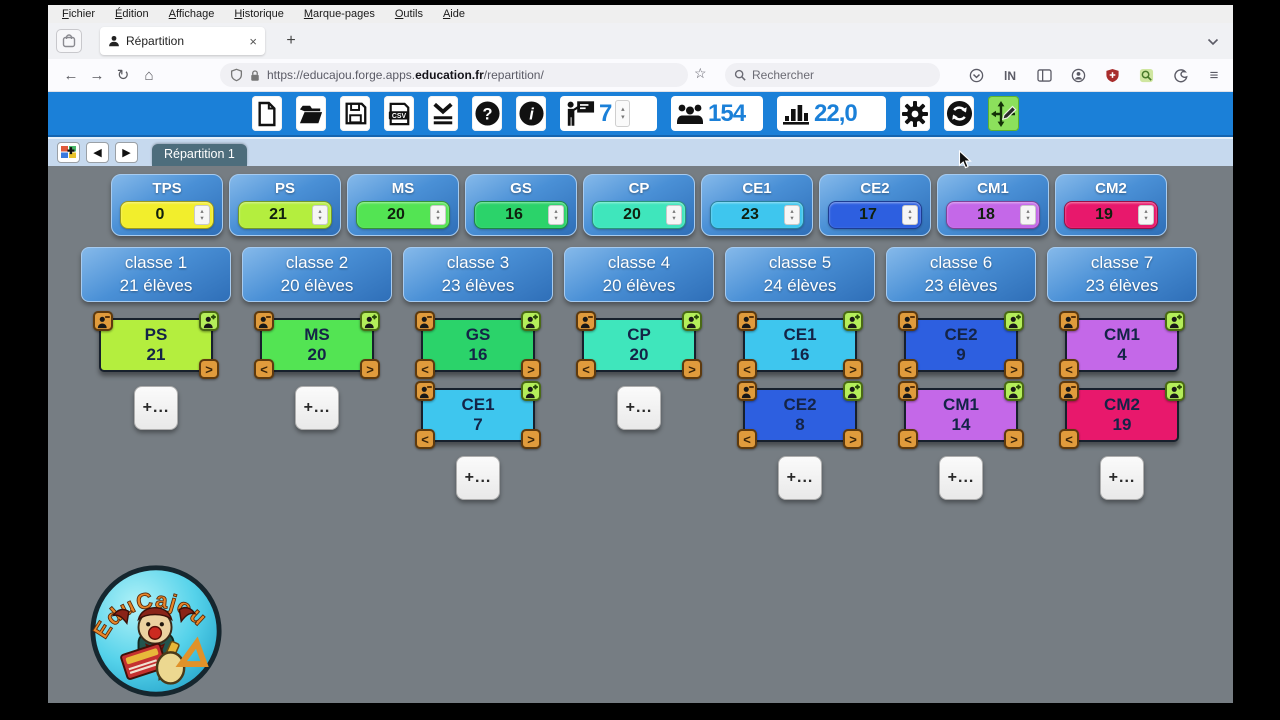 This screenshot has height=720, width=1280. I want to click on class-header-3: classe 3 23 élèves, so click(478, 274).